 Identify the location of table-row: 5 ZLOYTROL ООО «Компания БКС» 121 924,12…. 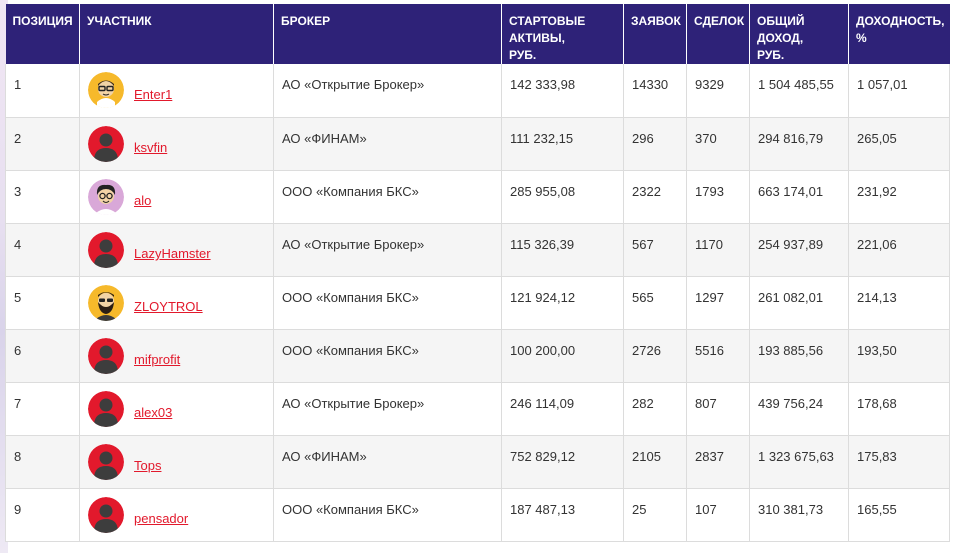
(477, 303).